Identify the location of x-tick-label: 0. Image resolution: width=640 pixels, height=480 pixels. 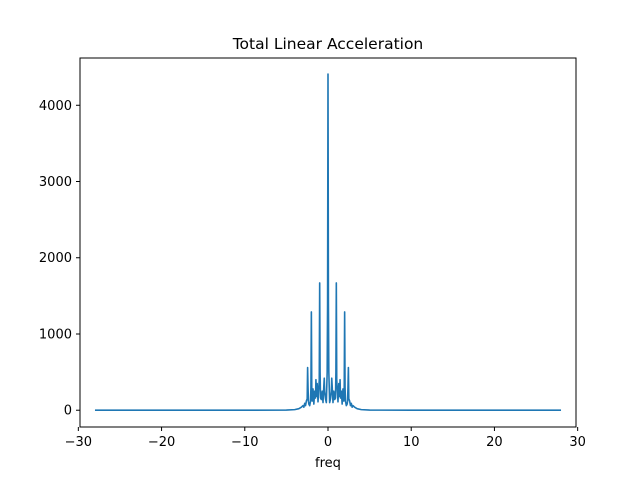
(328, 442).